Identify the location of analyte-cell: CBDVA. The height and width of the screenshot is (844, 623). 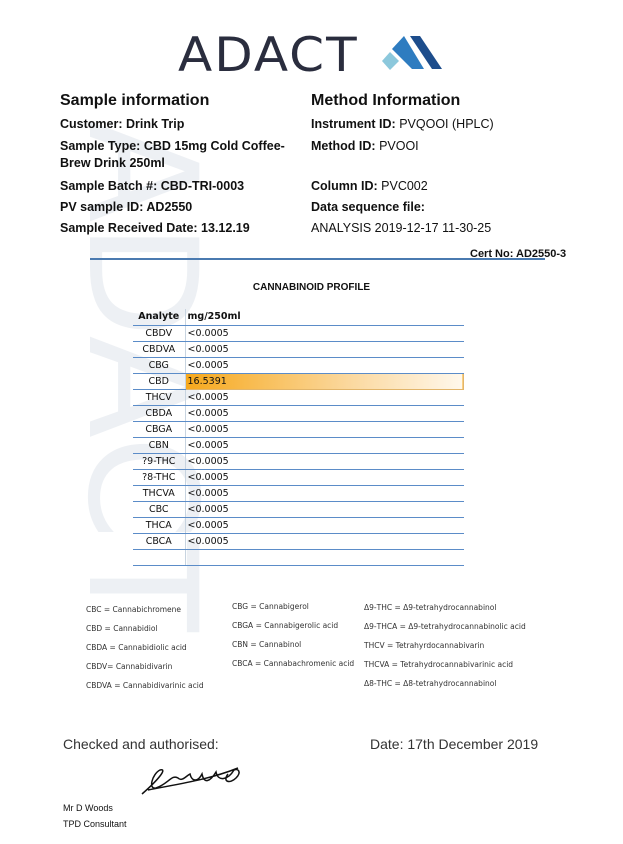
(159, 349).